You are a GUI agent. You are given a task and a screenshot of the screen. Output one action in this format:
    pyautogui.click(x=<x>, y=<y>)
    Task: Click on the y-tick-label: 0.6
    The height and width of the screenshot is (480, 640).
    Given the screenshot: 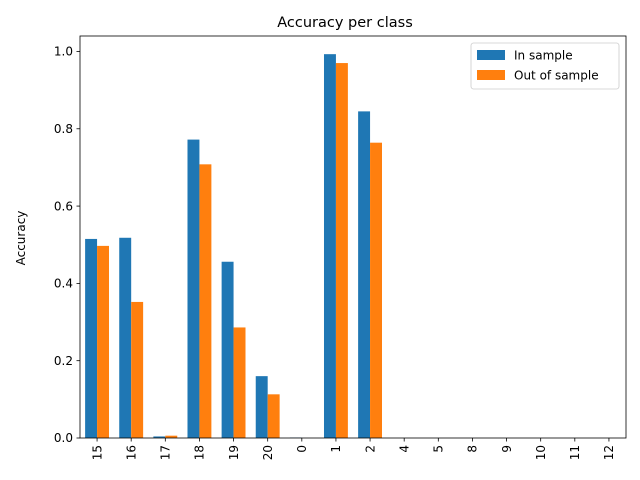 What is the action you would take?
    pyautogui.click(x=63, y=206)
    